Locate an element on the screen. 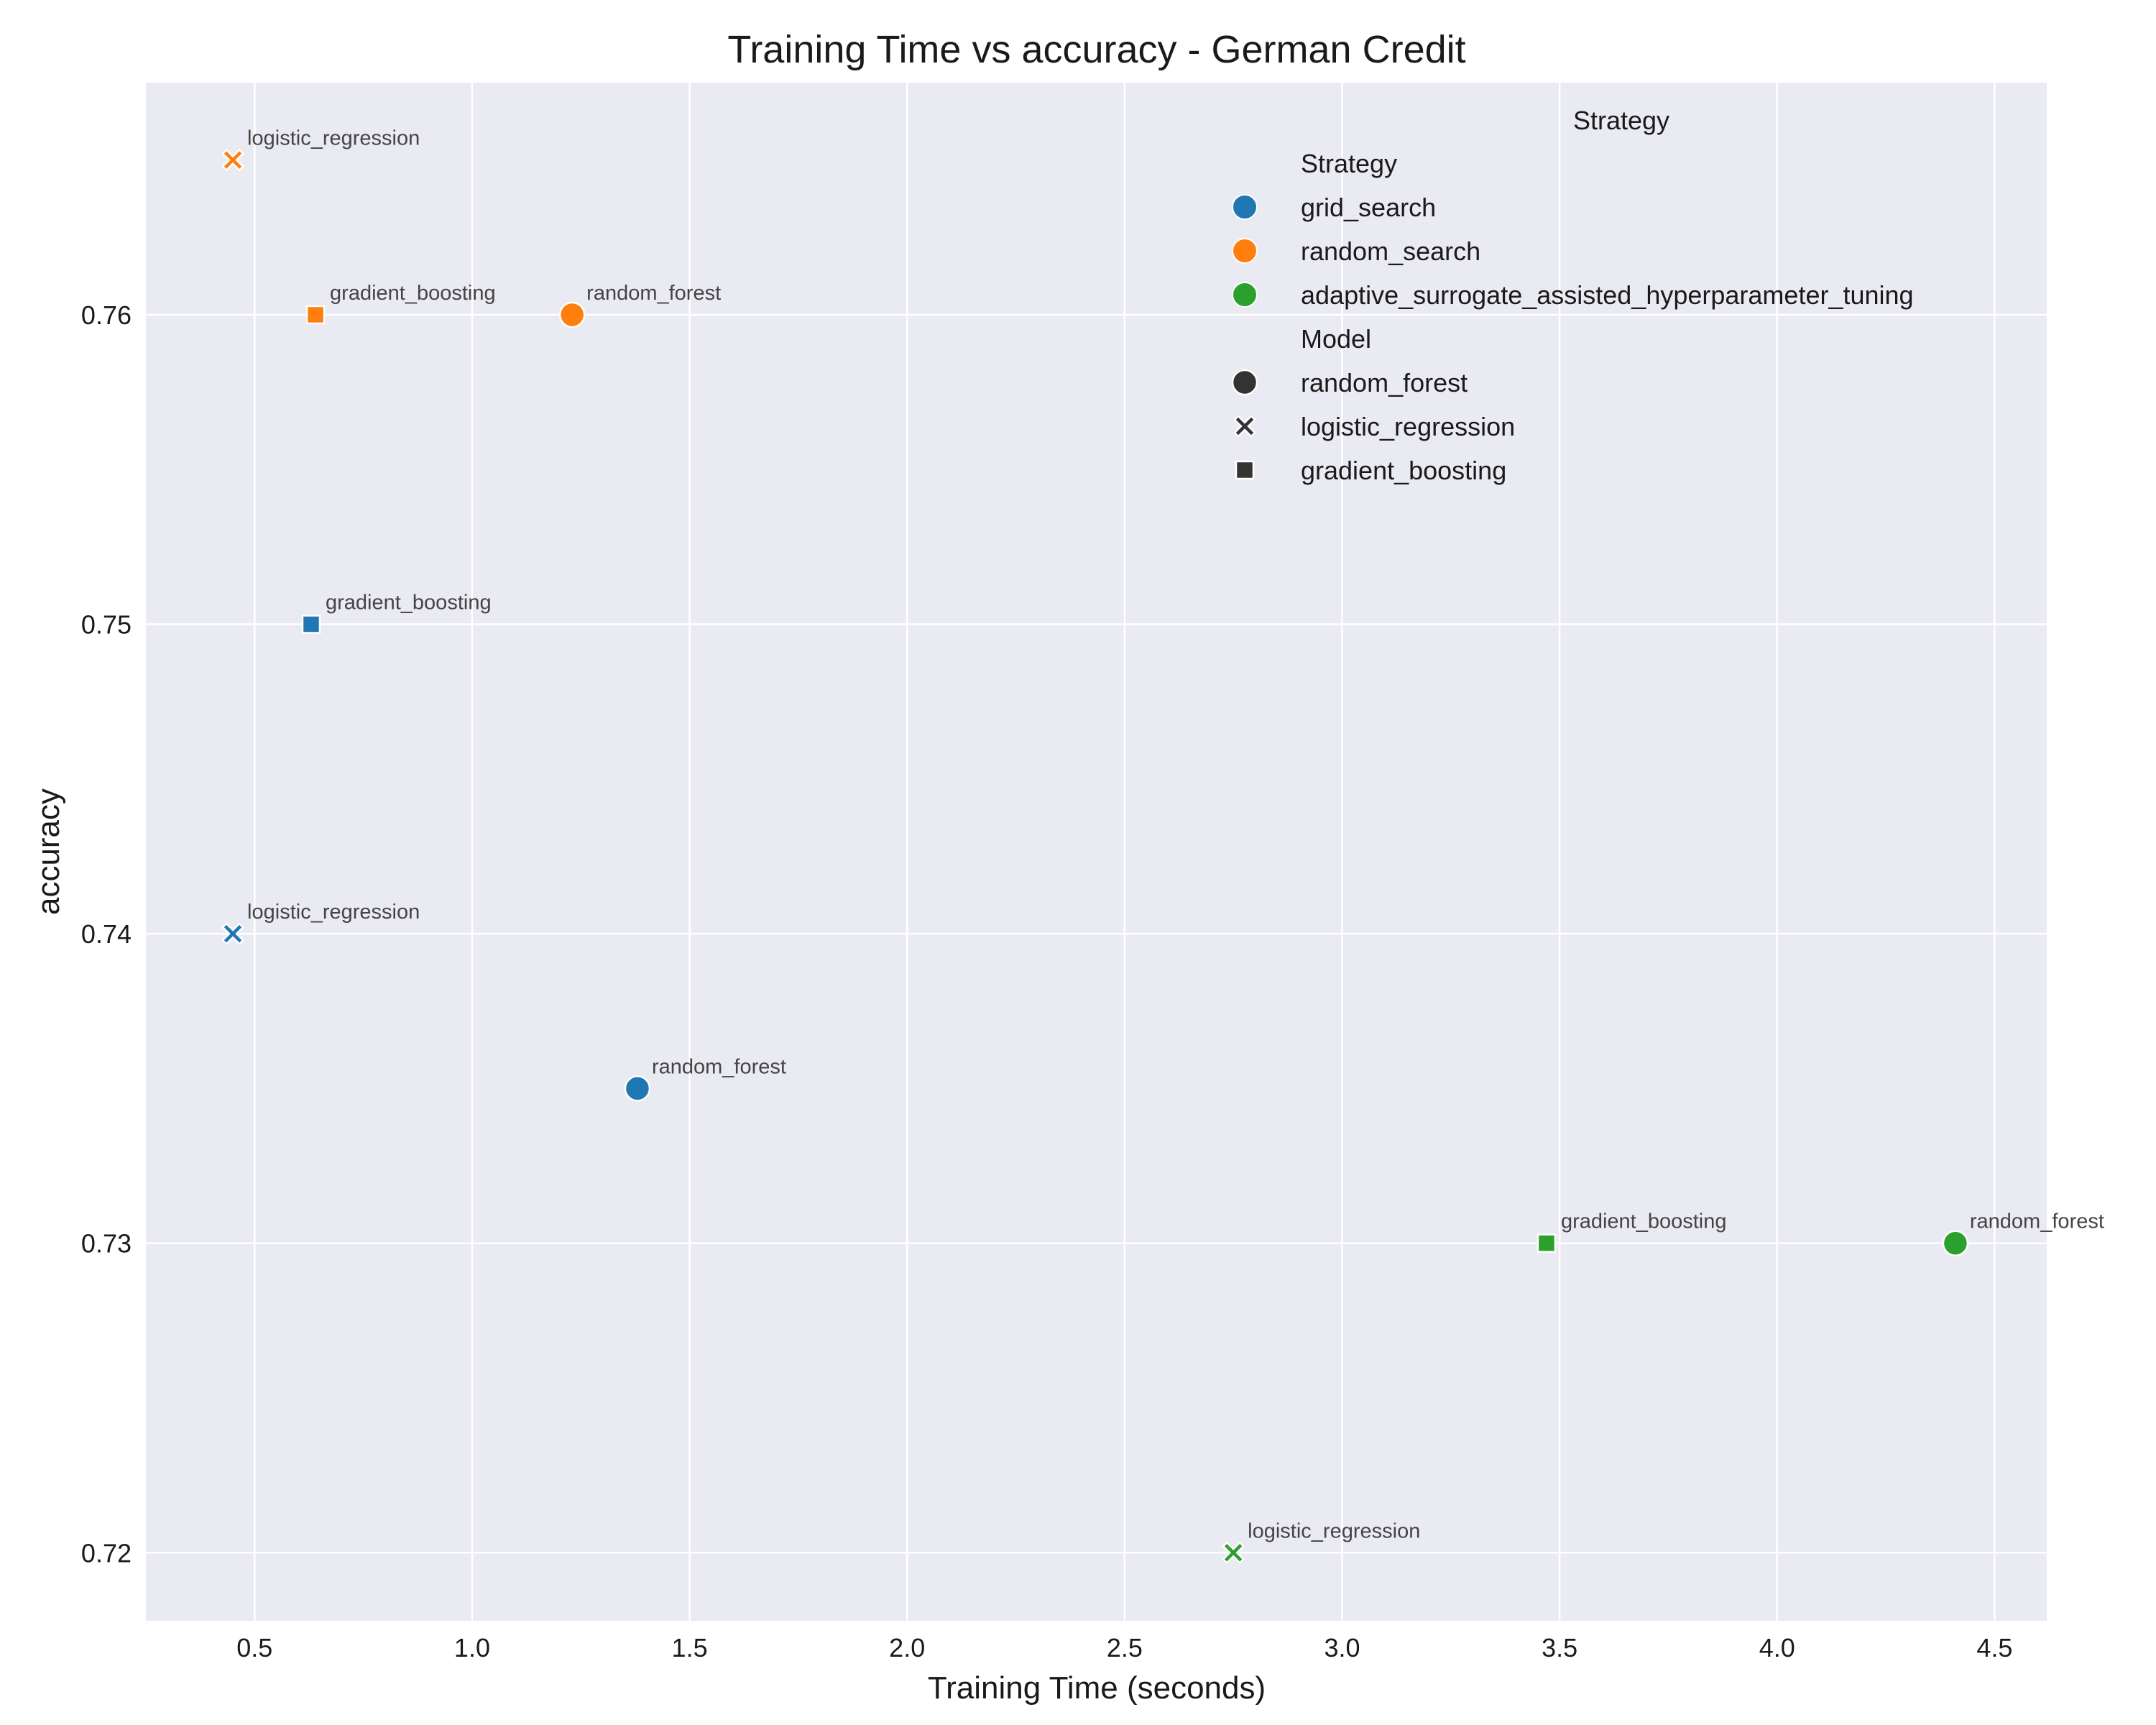  data-point-grid-search-logistic-regression is located at coordinates (233, 933).